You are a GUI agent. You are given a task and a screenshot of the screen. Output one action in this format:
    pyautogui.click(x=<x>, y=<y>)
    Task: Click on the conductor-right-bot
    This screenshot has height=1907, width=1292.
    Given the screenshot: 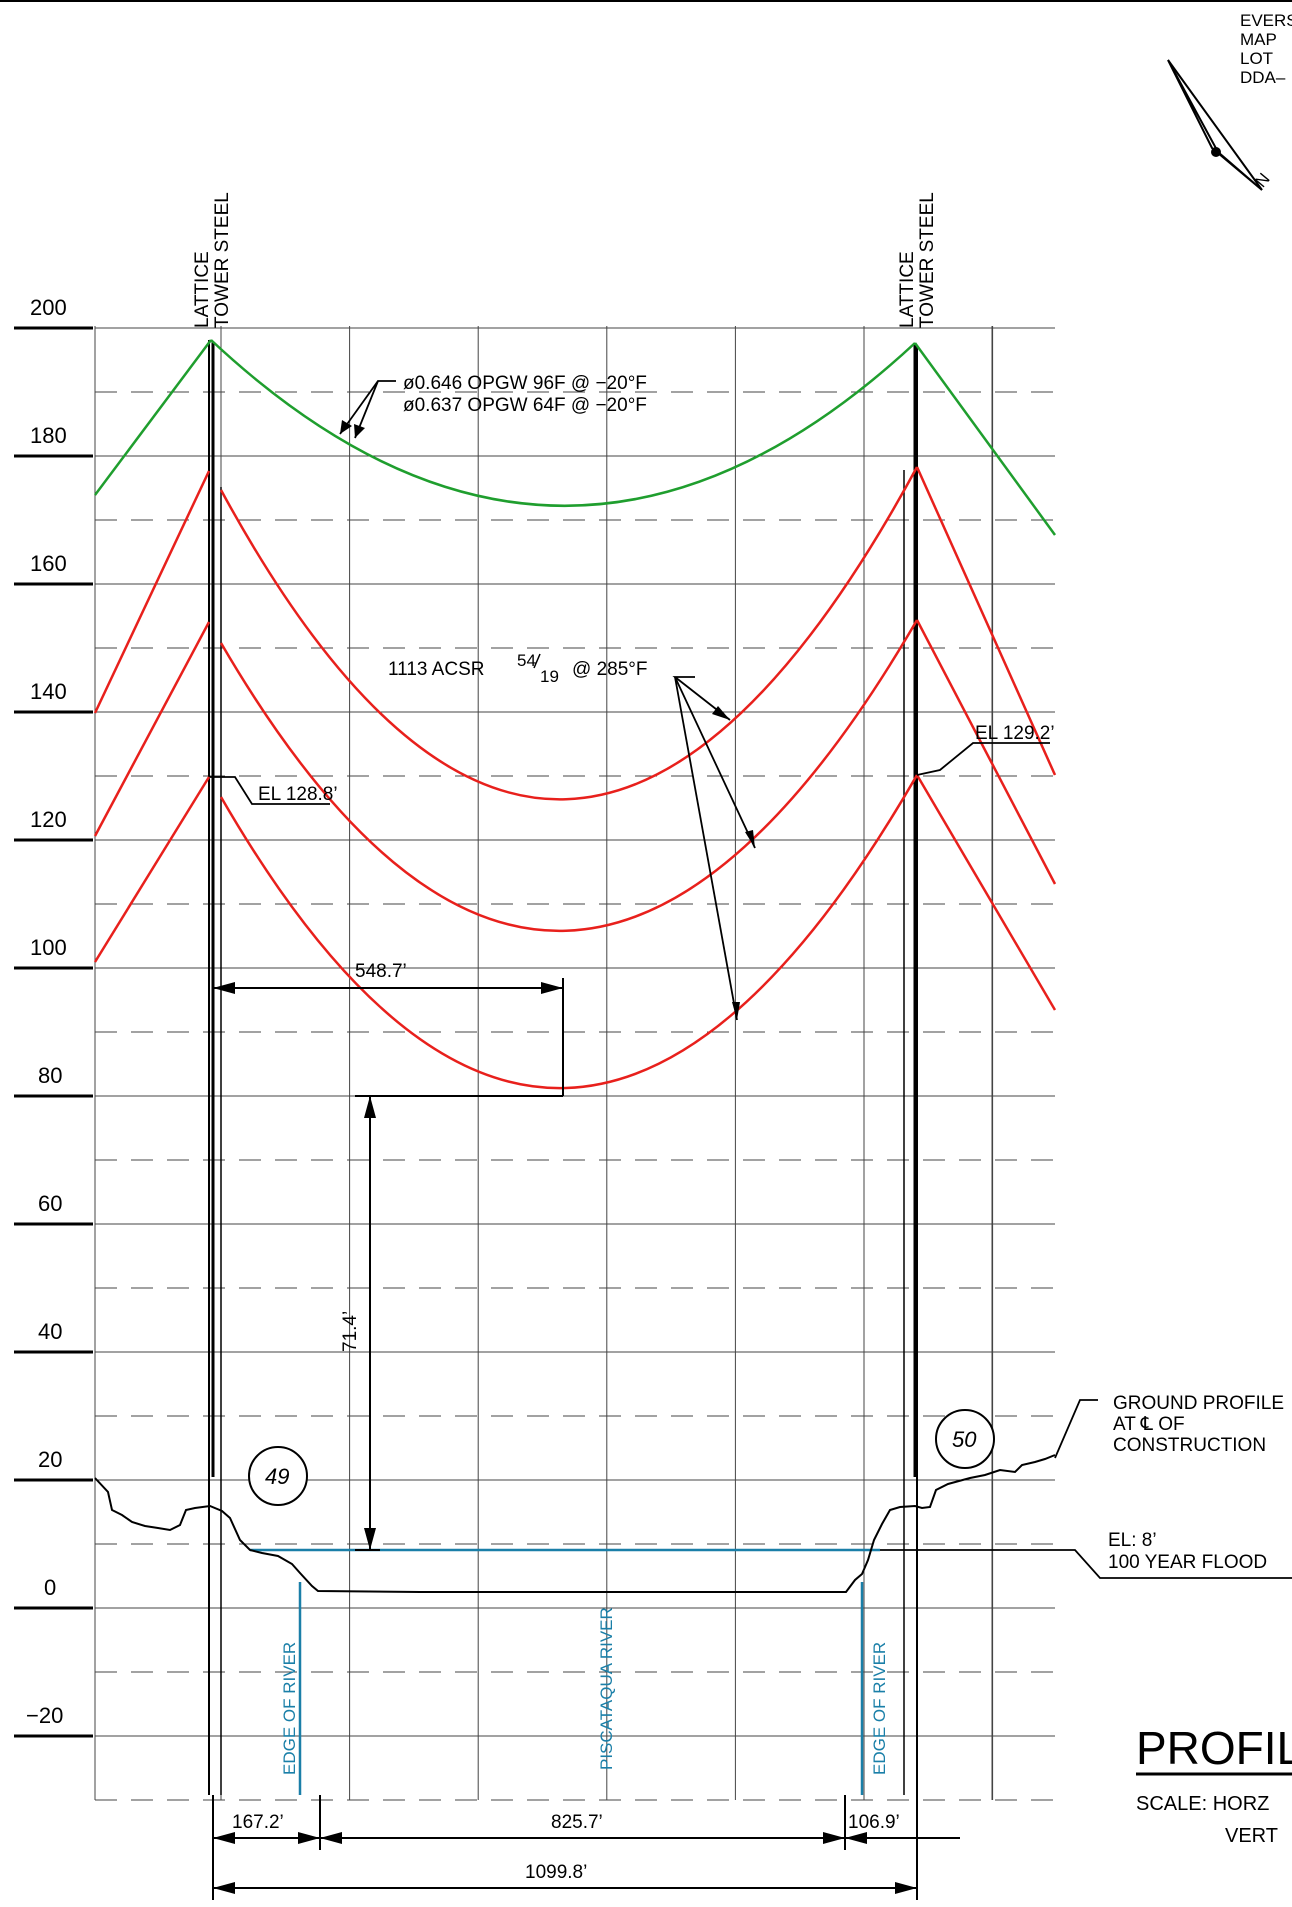 What is the action you would take?
    pyautogui.click(x=986, y=892)
    